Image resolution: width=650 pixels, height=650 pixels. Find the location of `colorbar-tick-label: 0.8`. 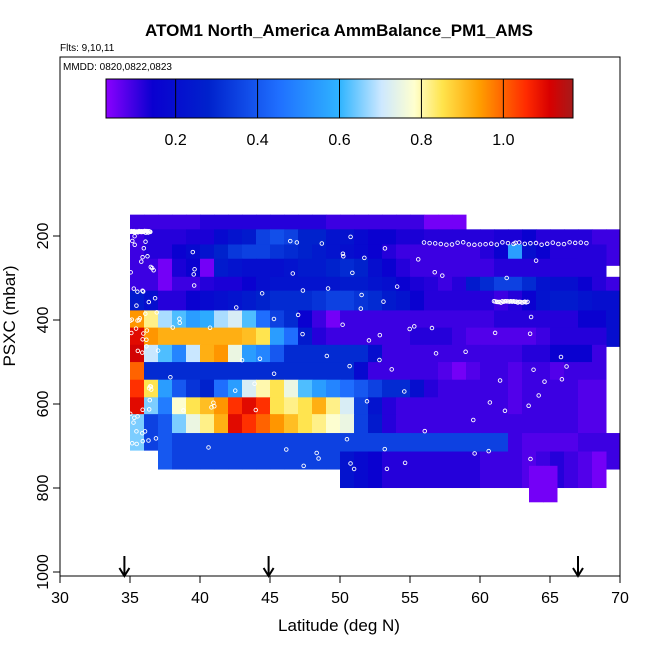

colorbar-tick-label: 0.8 is located at coordinates (421, 140).